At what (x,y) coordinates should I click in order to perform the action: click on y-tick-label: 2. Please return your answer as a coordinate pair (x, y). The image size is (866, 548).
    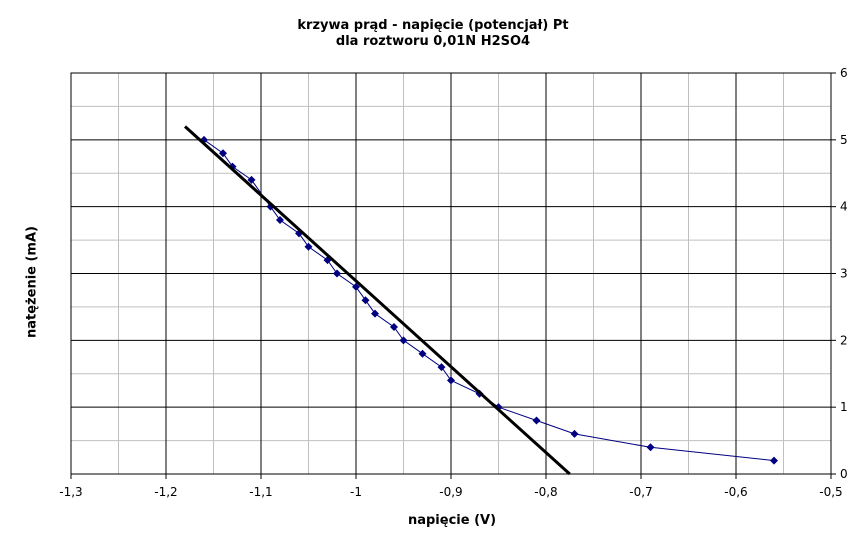
    Looking at the image, I should click on (844, 340).